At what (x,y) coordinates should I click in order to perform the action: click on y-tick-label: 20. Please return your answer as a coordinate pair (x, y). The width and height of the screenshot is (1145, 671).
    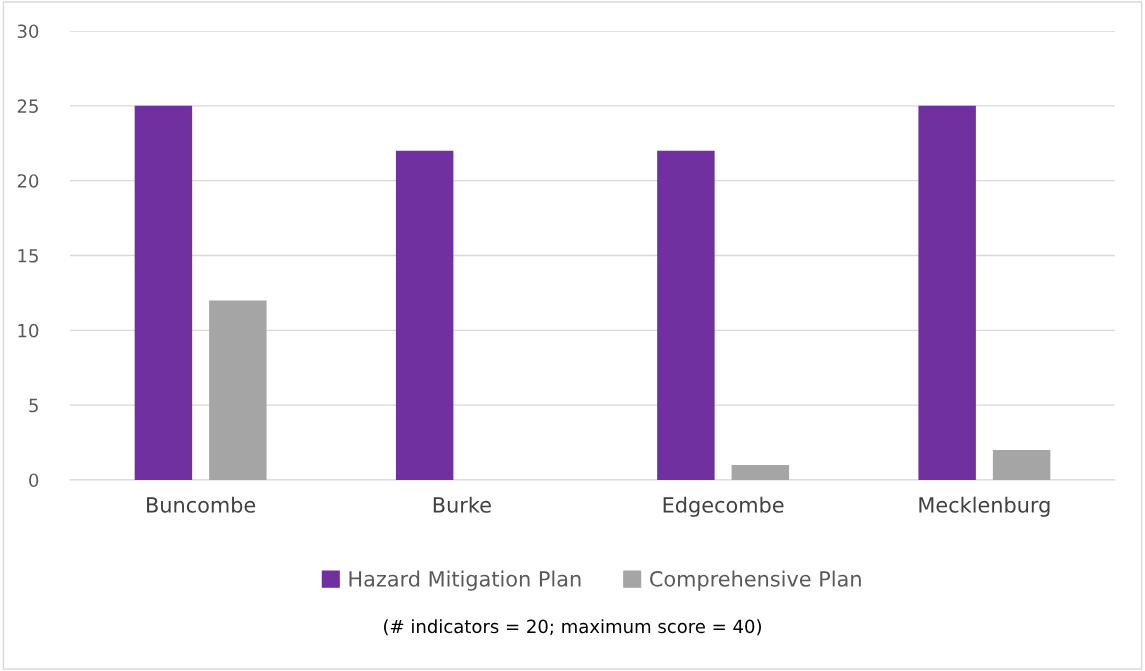
    Looking at the image, I should click on (28, 181).